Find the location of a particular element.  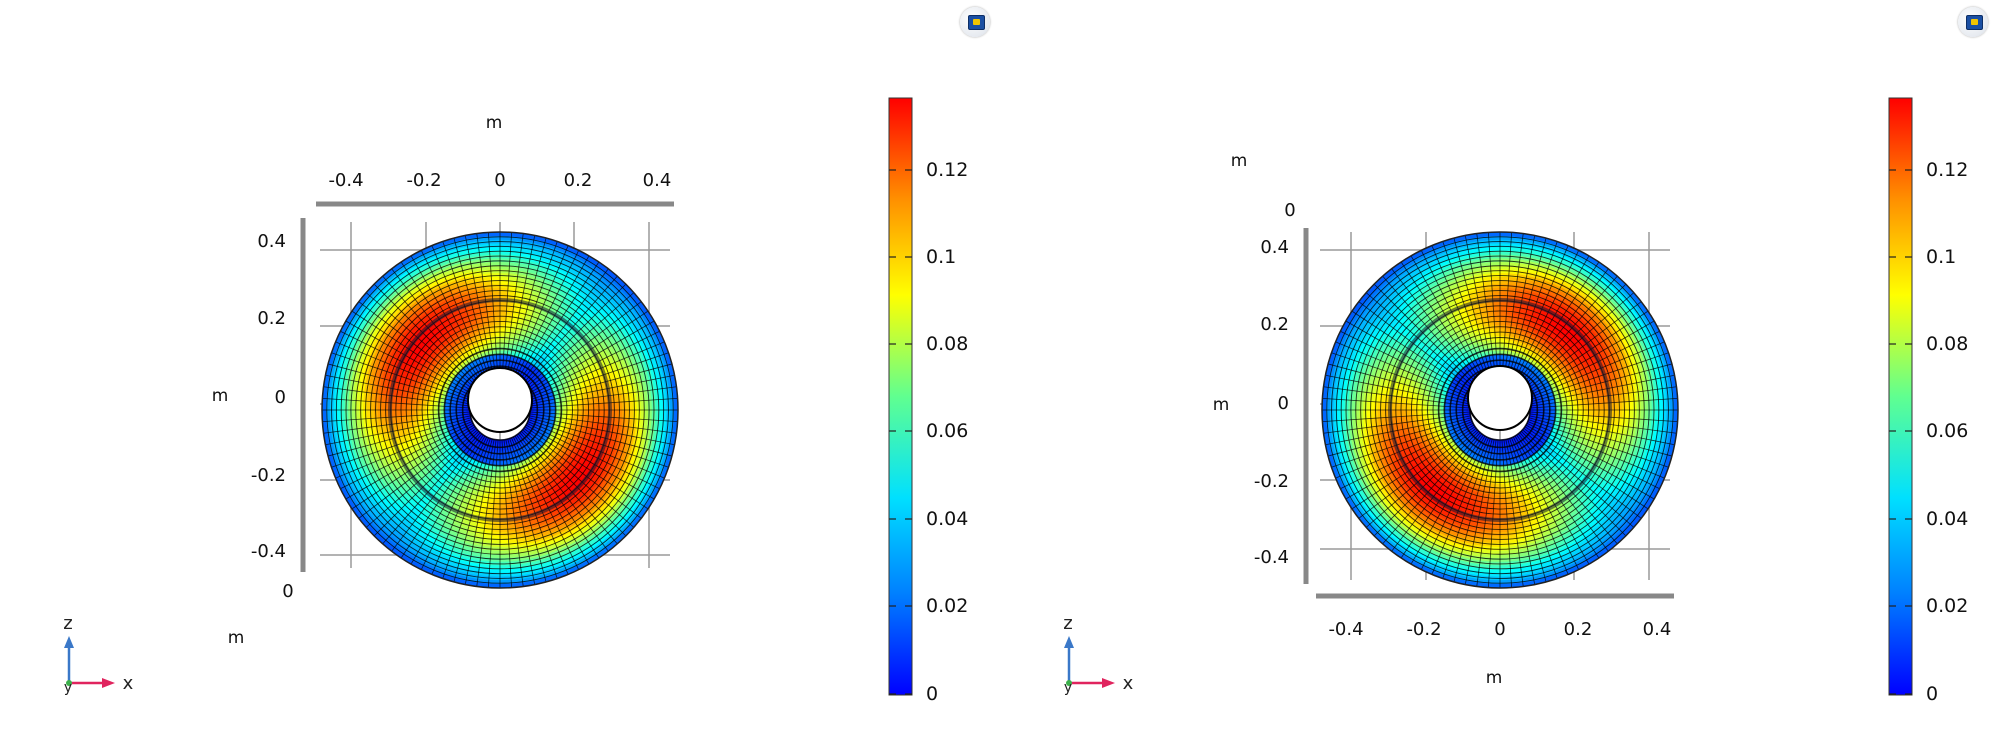

x-axis-ticks-left: -0.4 -0.2 0 0.2 0.4 is located at coordinates (499, 180).